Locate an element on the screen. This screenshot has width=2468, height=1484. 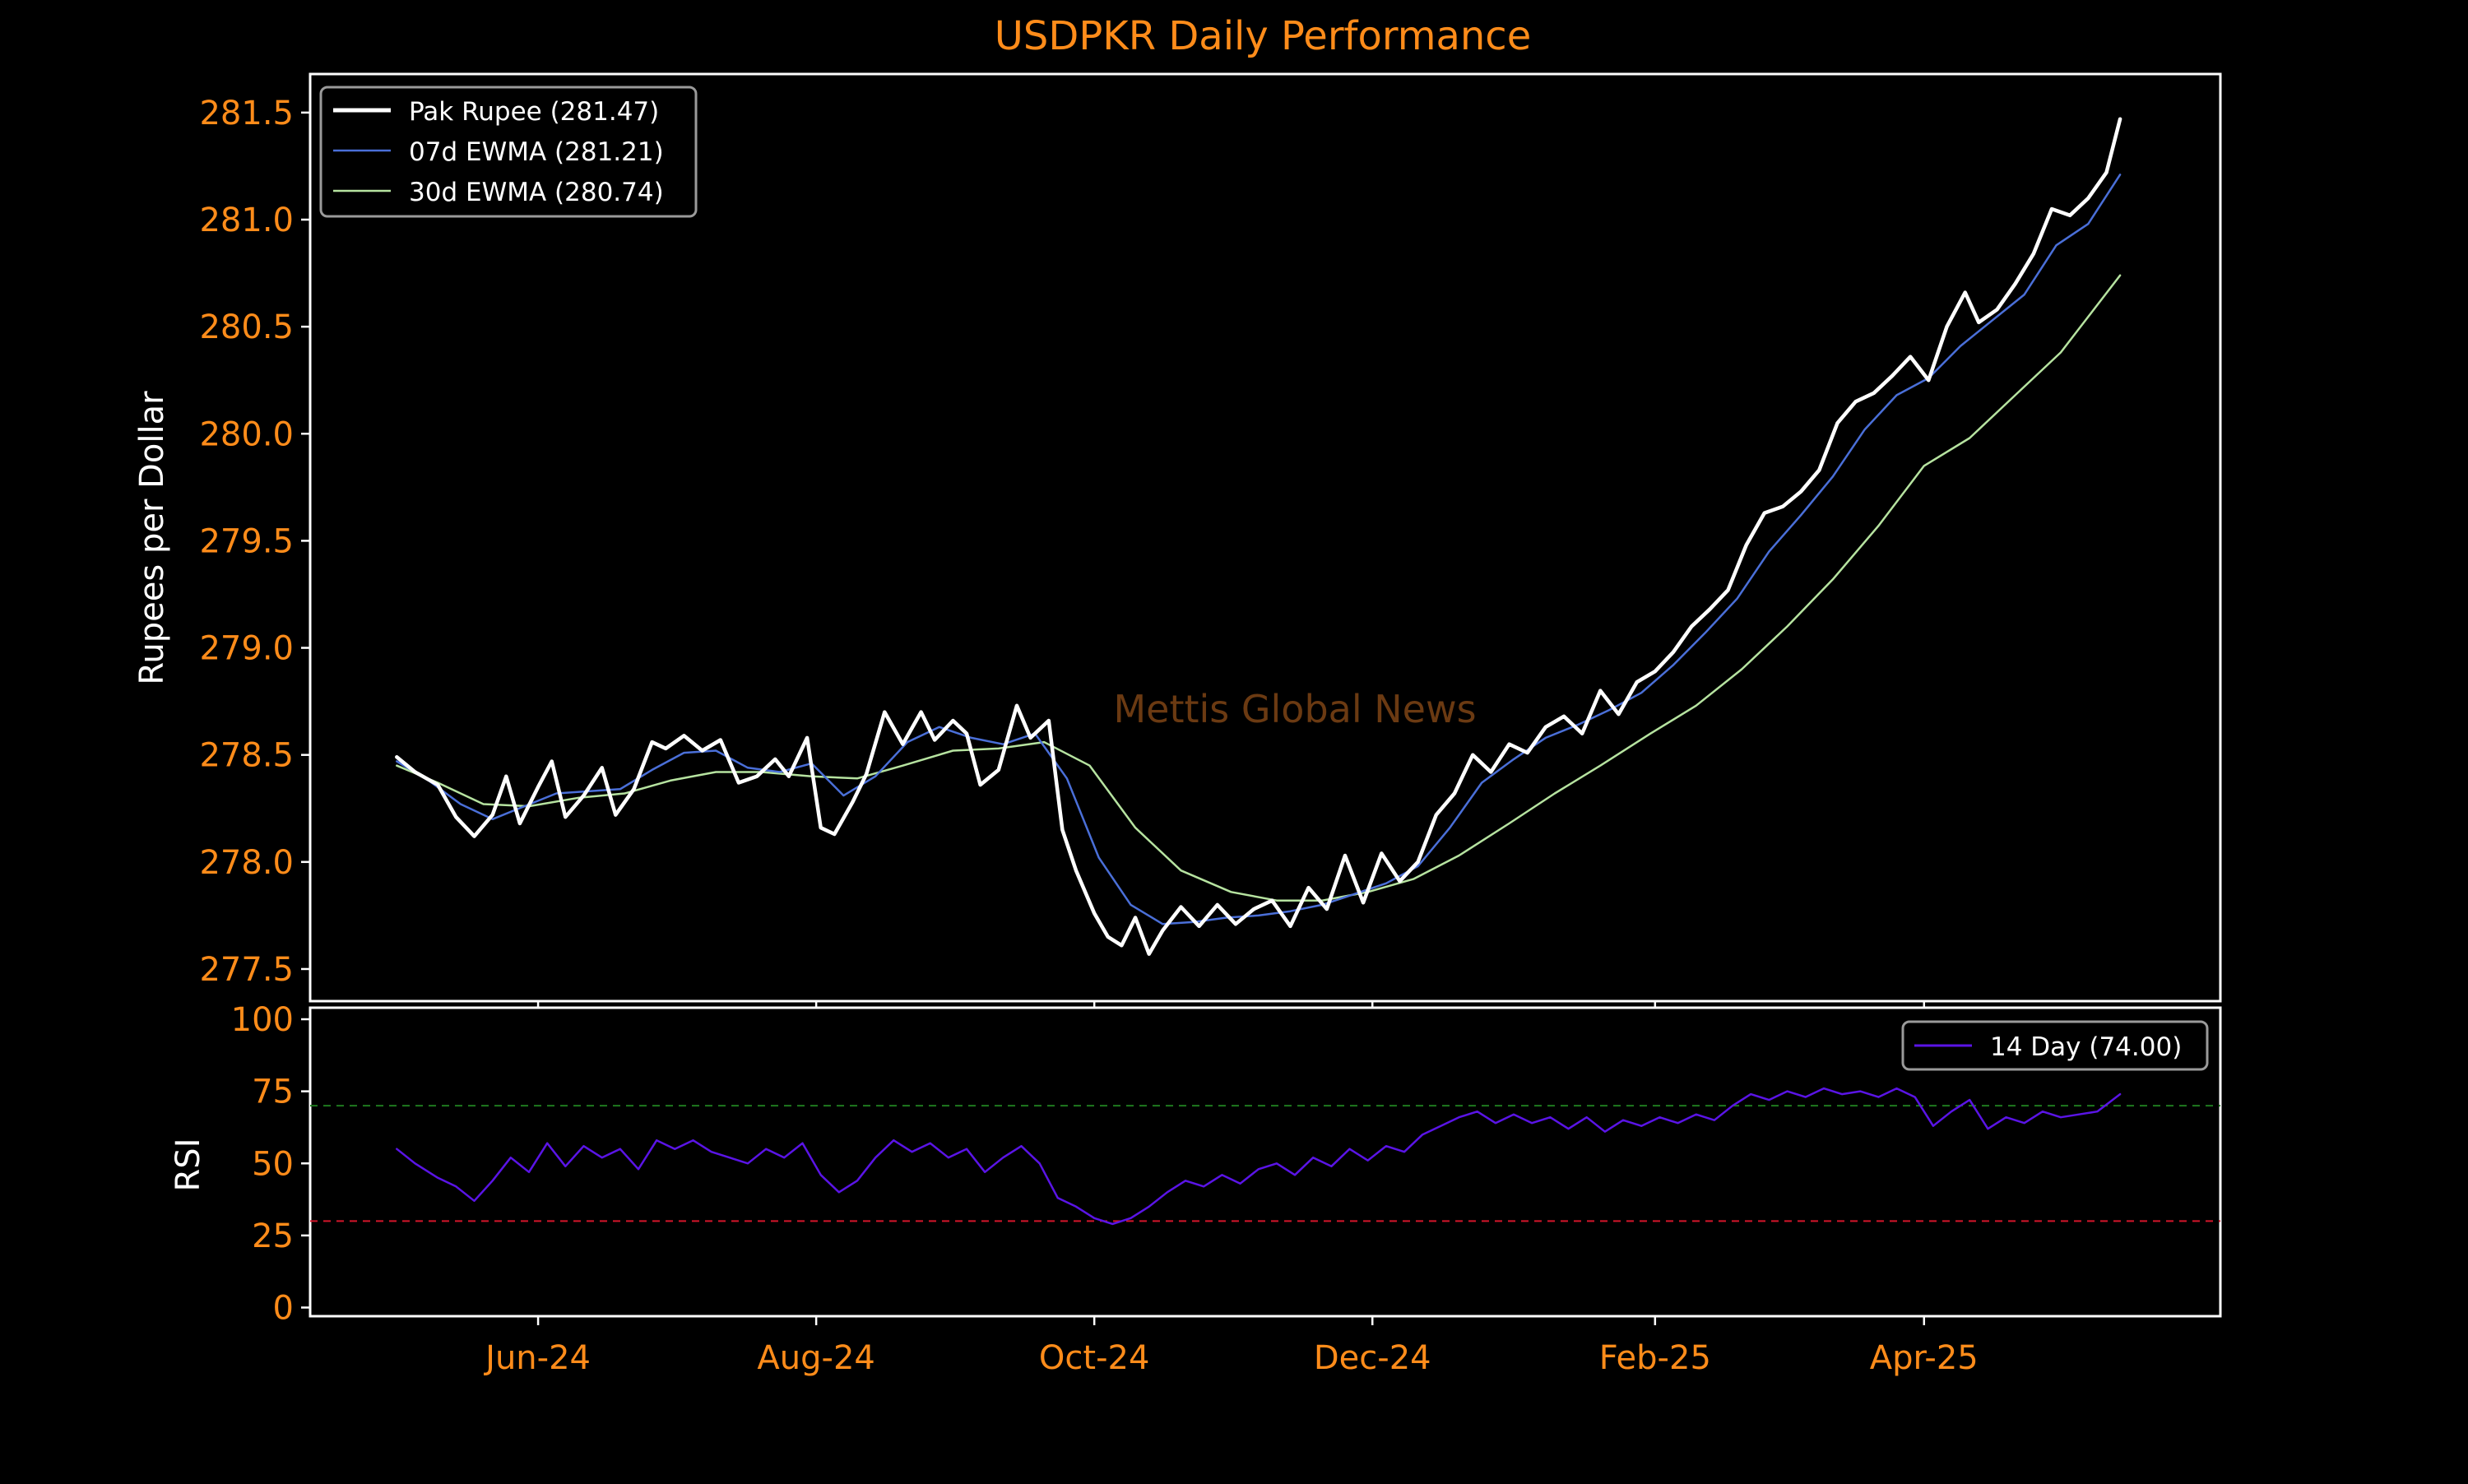
x-tick-label: Apr-25 is located at coordinates (1924, 1358).